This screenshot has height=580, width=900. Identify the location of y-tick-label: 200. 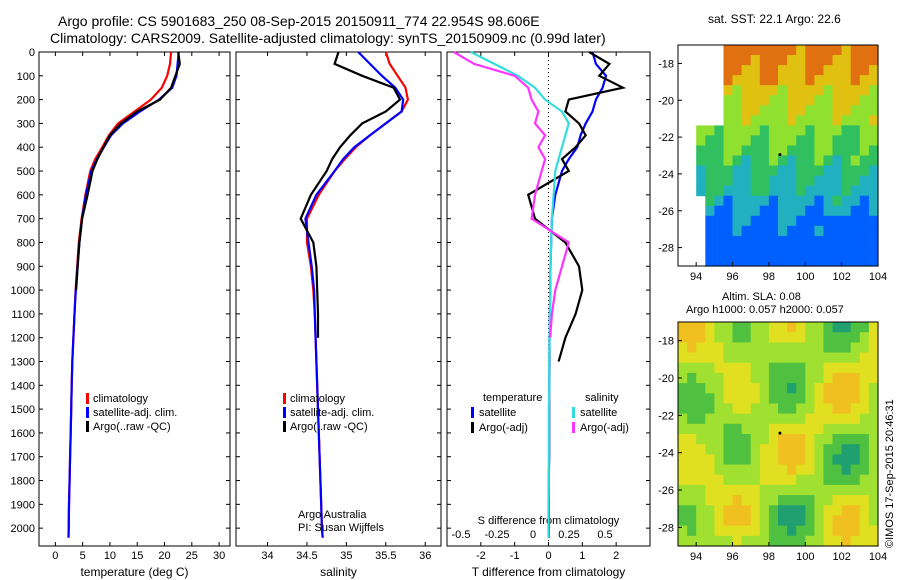
(26, 101).